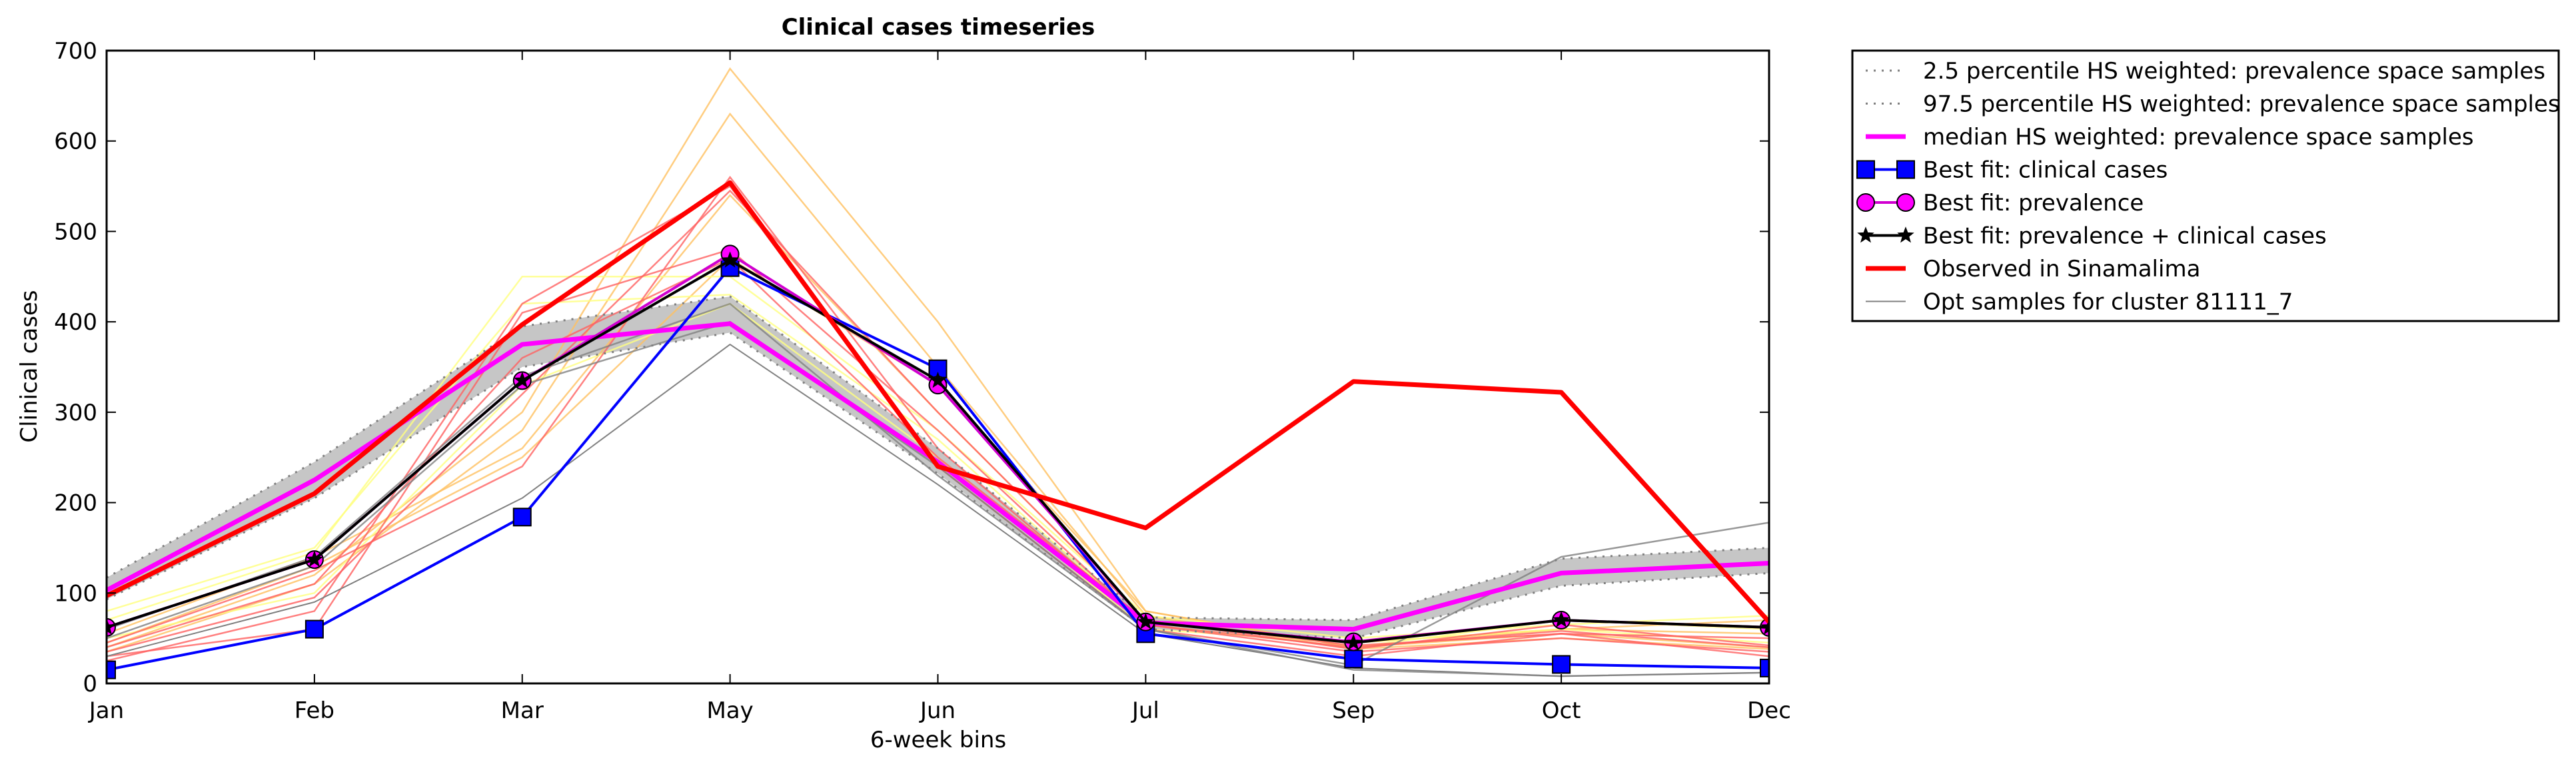 Image resolution: width=2576 pixels, height=772 pixels. Describe the element at coordinates (90, 684) in the screenshot. I see `y-tick-label: 0` at that location.